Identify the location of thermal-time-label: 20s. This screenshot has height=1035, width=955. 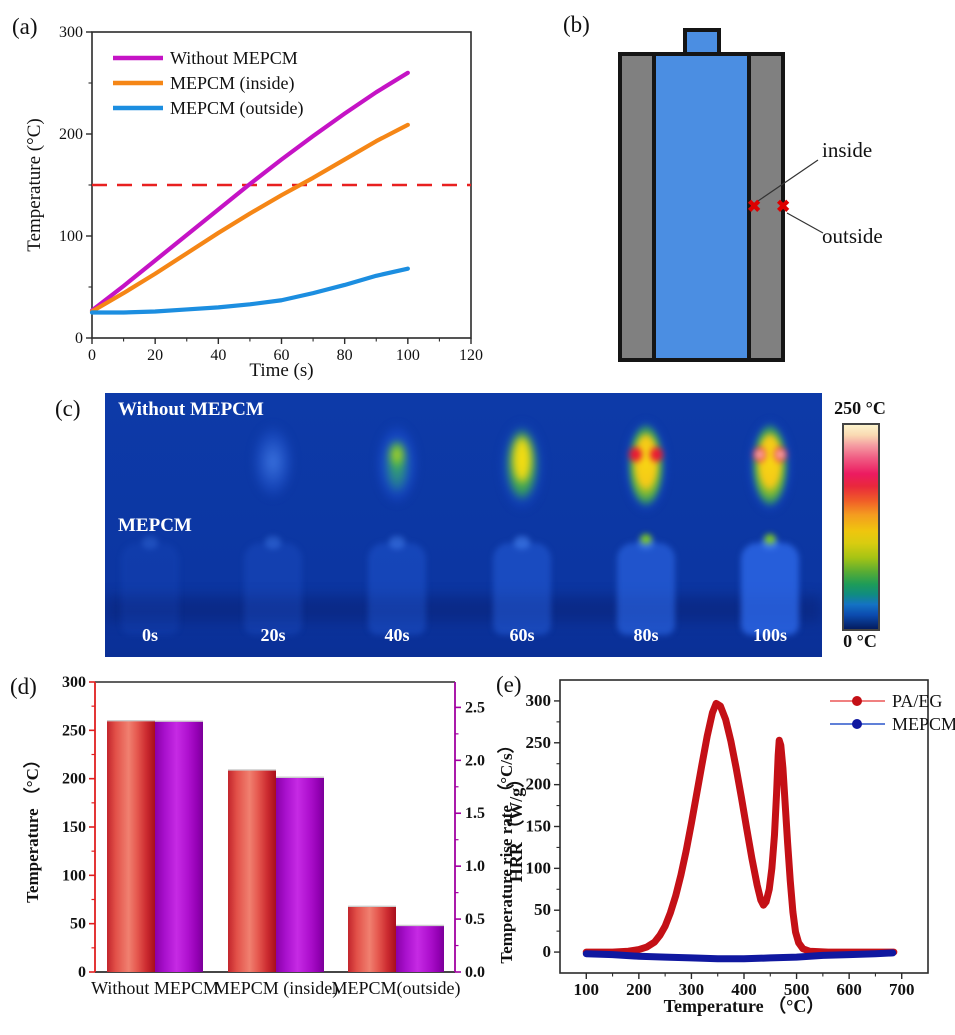
(273, 635).